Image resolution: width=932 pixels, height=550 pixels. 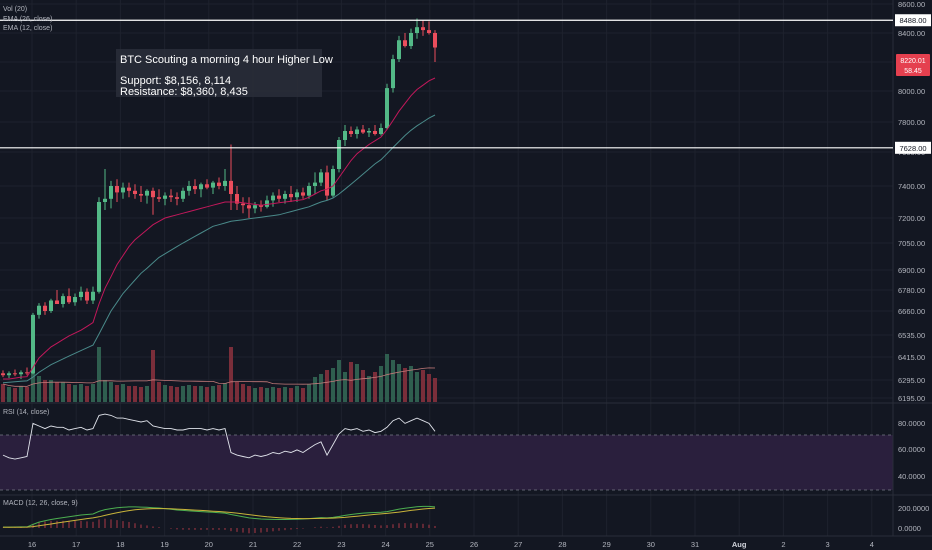 I want to click on time-tick-label: 22, so click(x=297, y=544).